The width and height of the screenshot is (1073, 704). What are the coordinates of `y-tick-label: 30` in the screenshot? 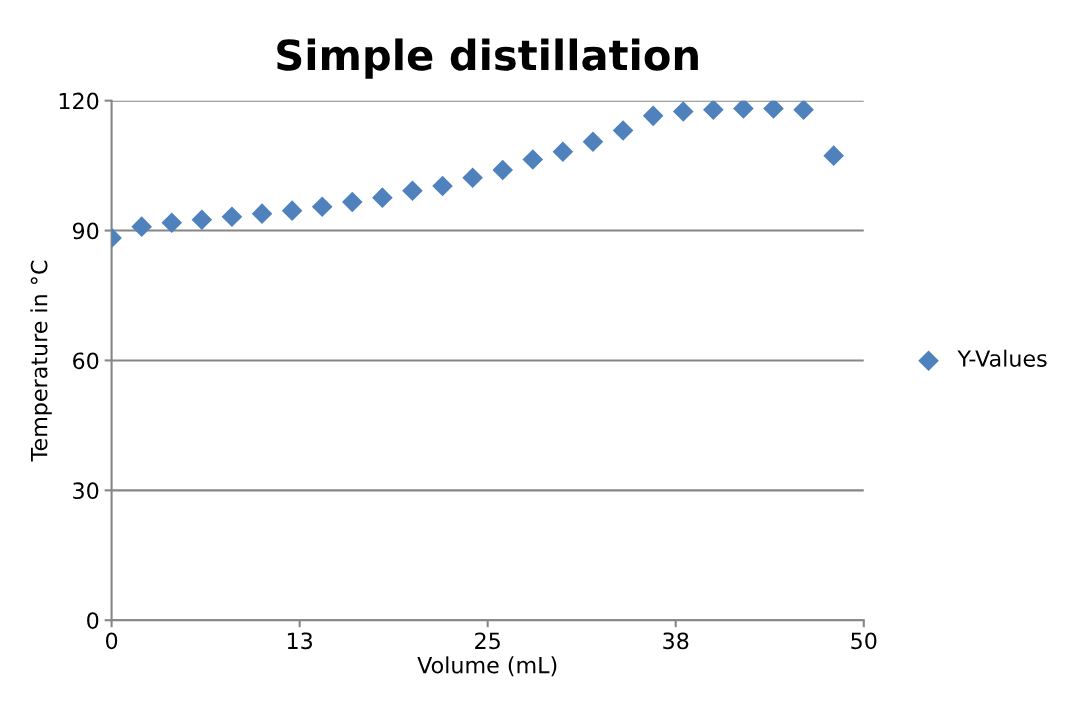 It's located at (86, 491).